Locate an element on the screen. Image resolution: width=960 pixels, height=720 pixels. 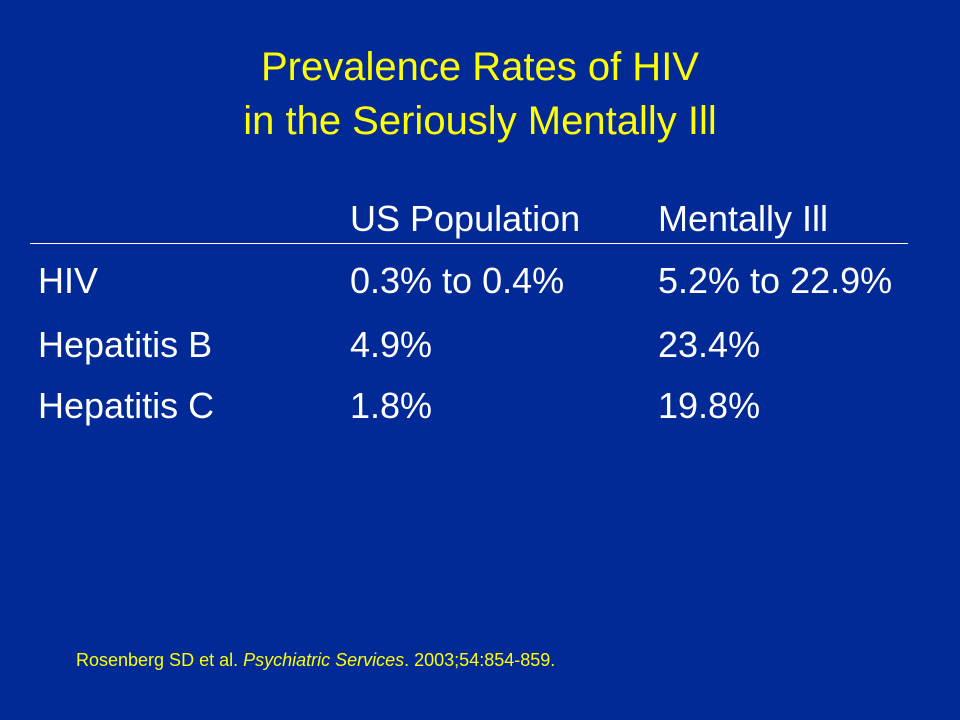
row-label-hiv: HIV is located at coordinates (68, 280).